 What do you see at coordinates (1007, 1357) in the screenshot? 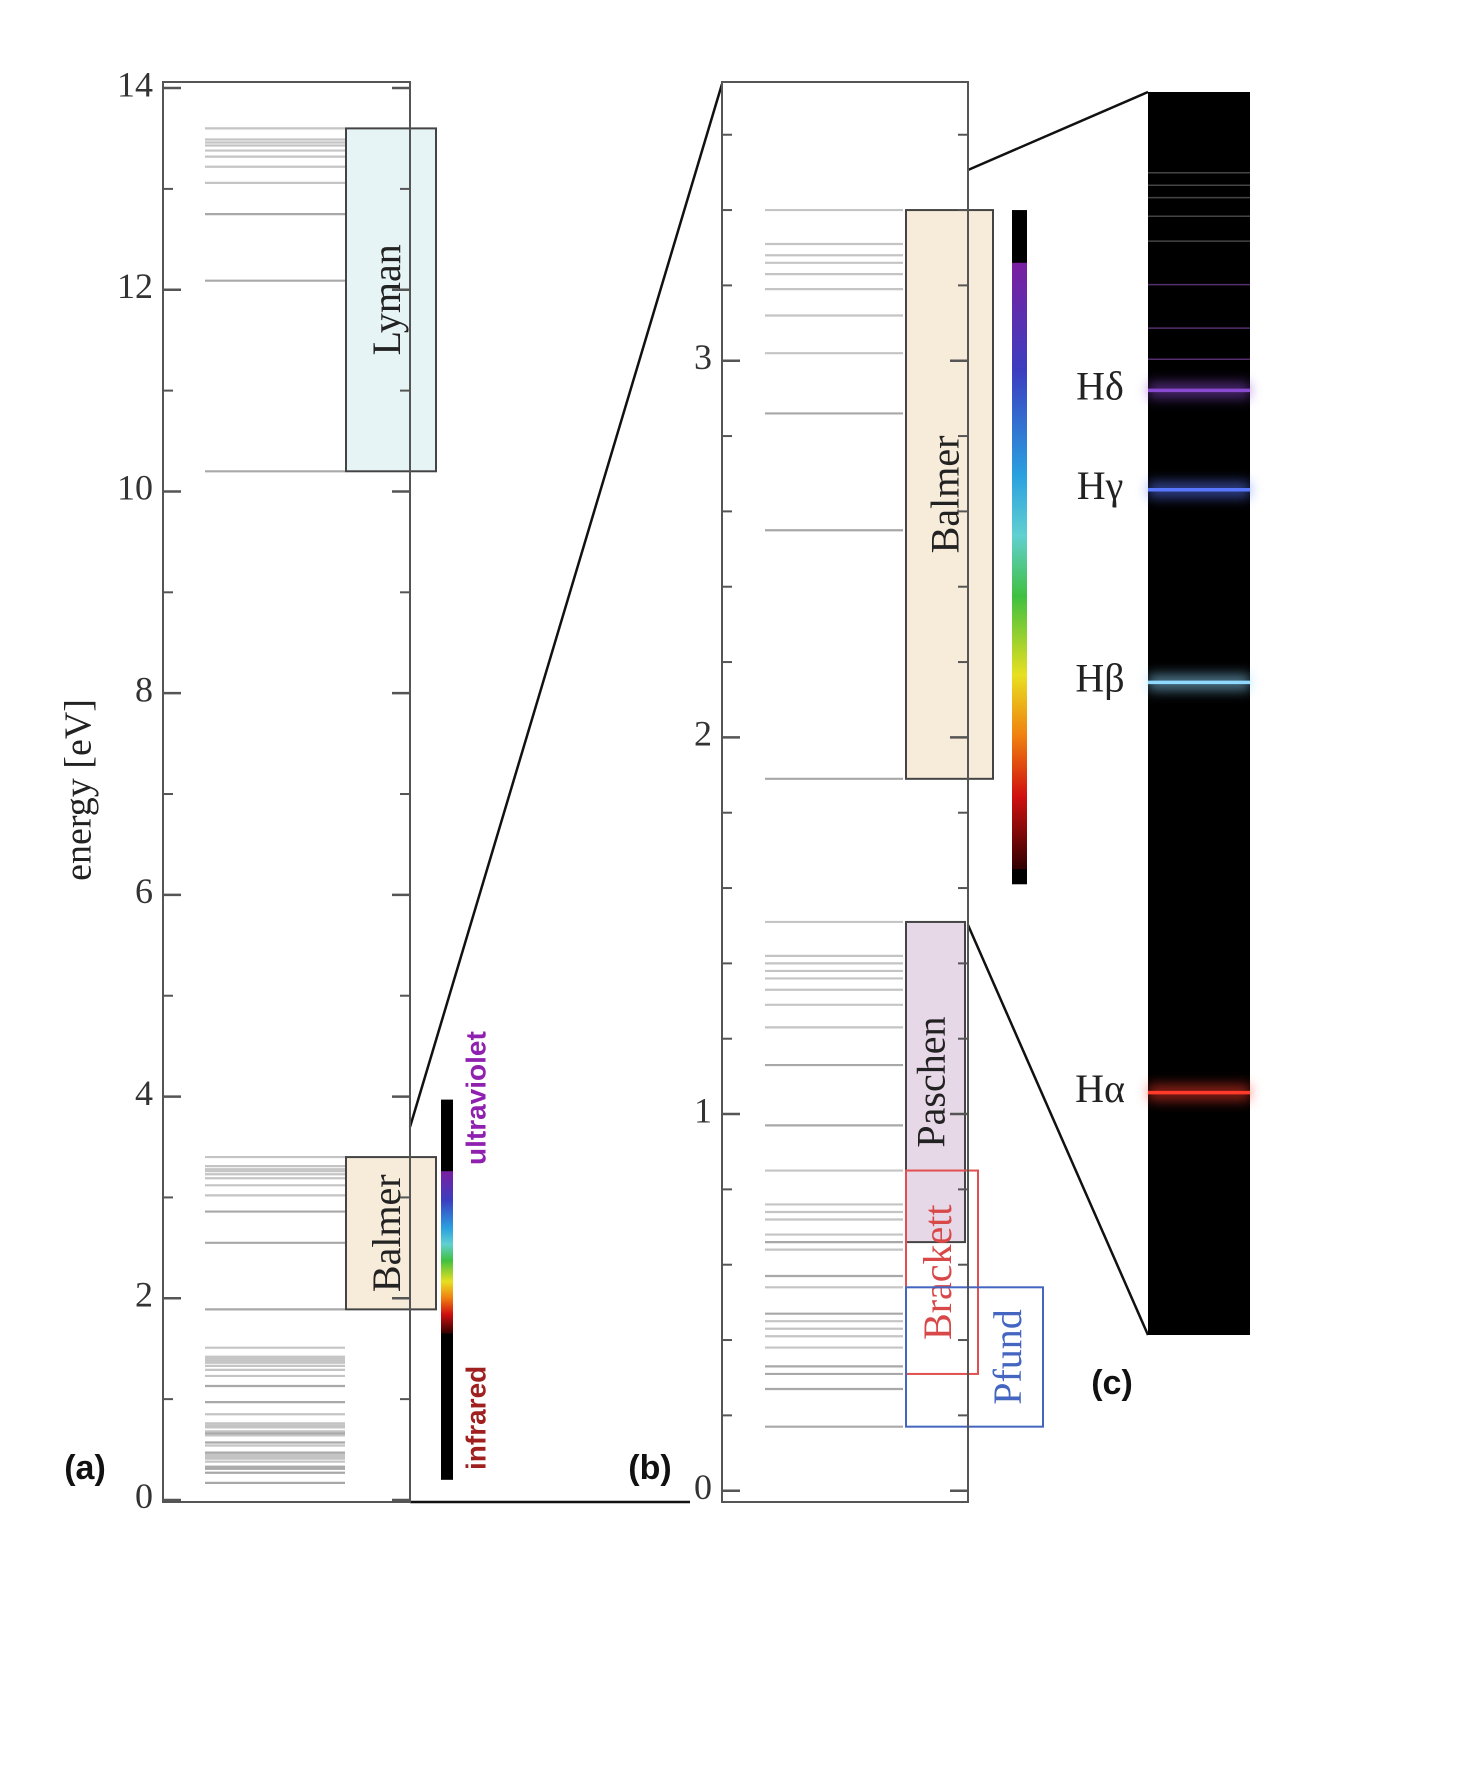
I see `series-label: Pfund` at bounding box center [1007, 1357].